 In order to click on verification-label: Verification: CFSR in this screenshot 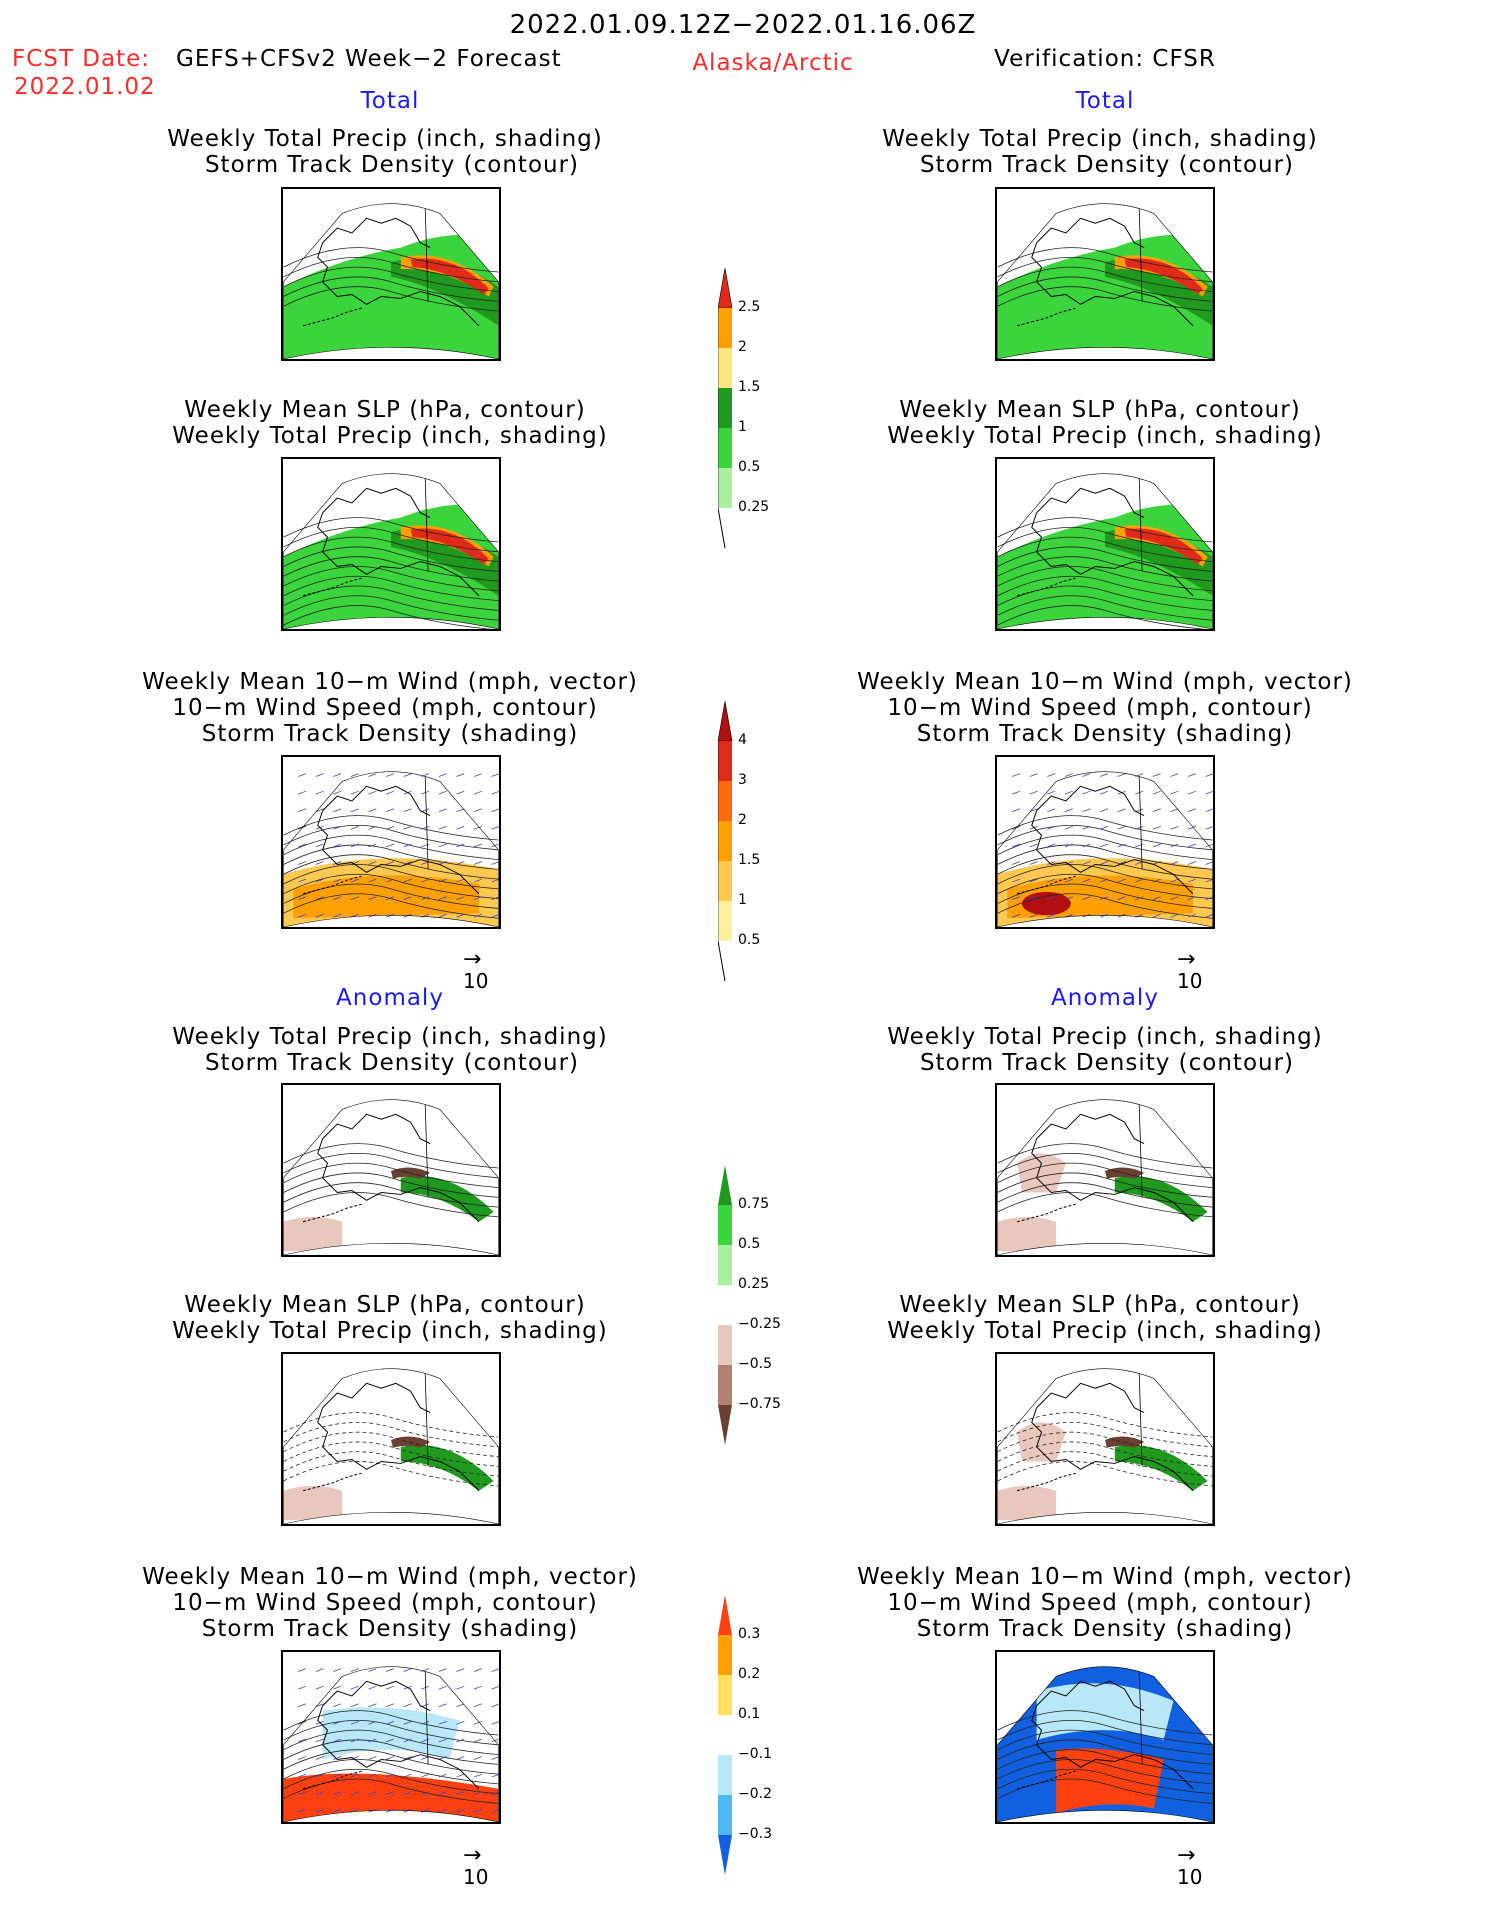, I will do `click(1105, 59)`.